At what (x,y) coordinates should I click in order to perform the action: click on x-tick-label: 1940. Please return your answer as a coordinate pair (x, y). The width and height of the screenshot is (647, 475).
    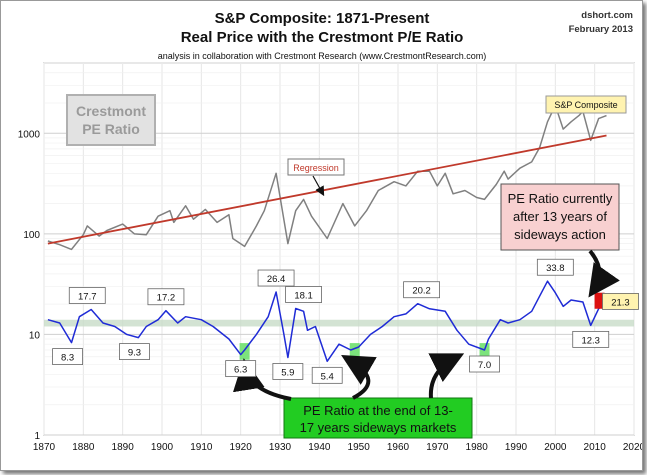
    Looking at the image, I should click on (319, 447).